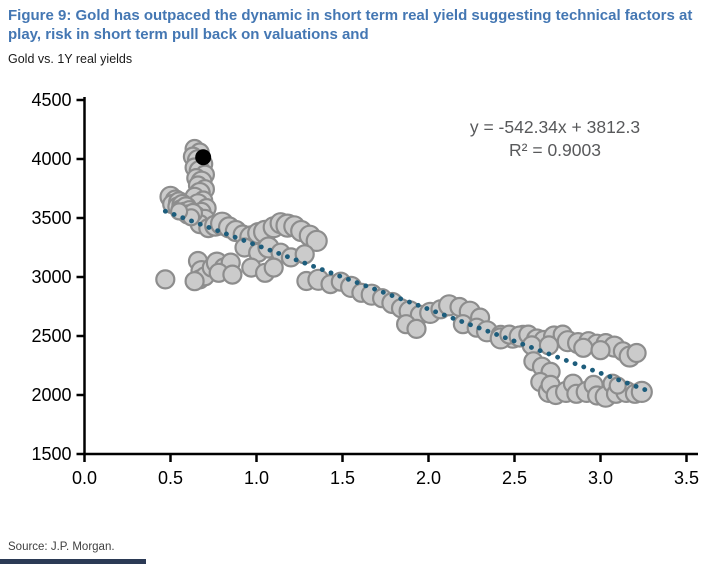 The image size is (713, 564). What do you see at coordinates (555, 139) in the screenshot?
I see `regression-annotation: y = -542.34x + 3812.3 R² = 0.9003` at bounding box center [555, 139].